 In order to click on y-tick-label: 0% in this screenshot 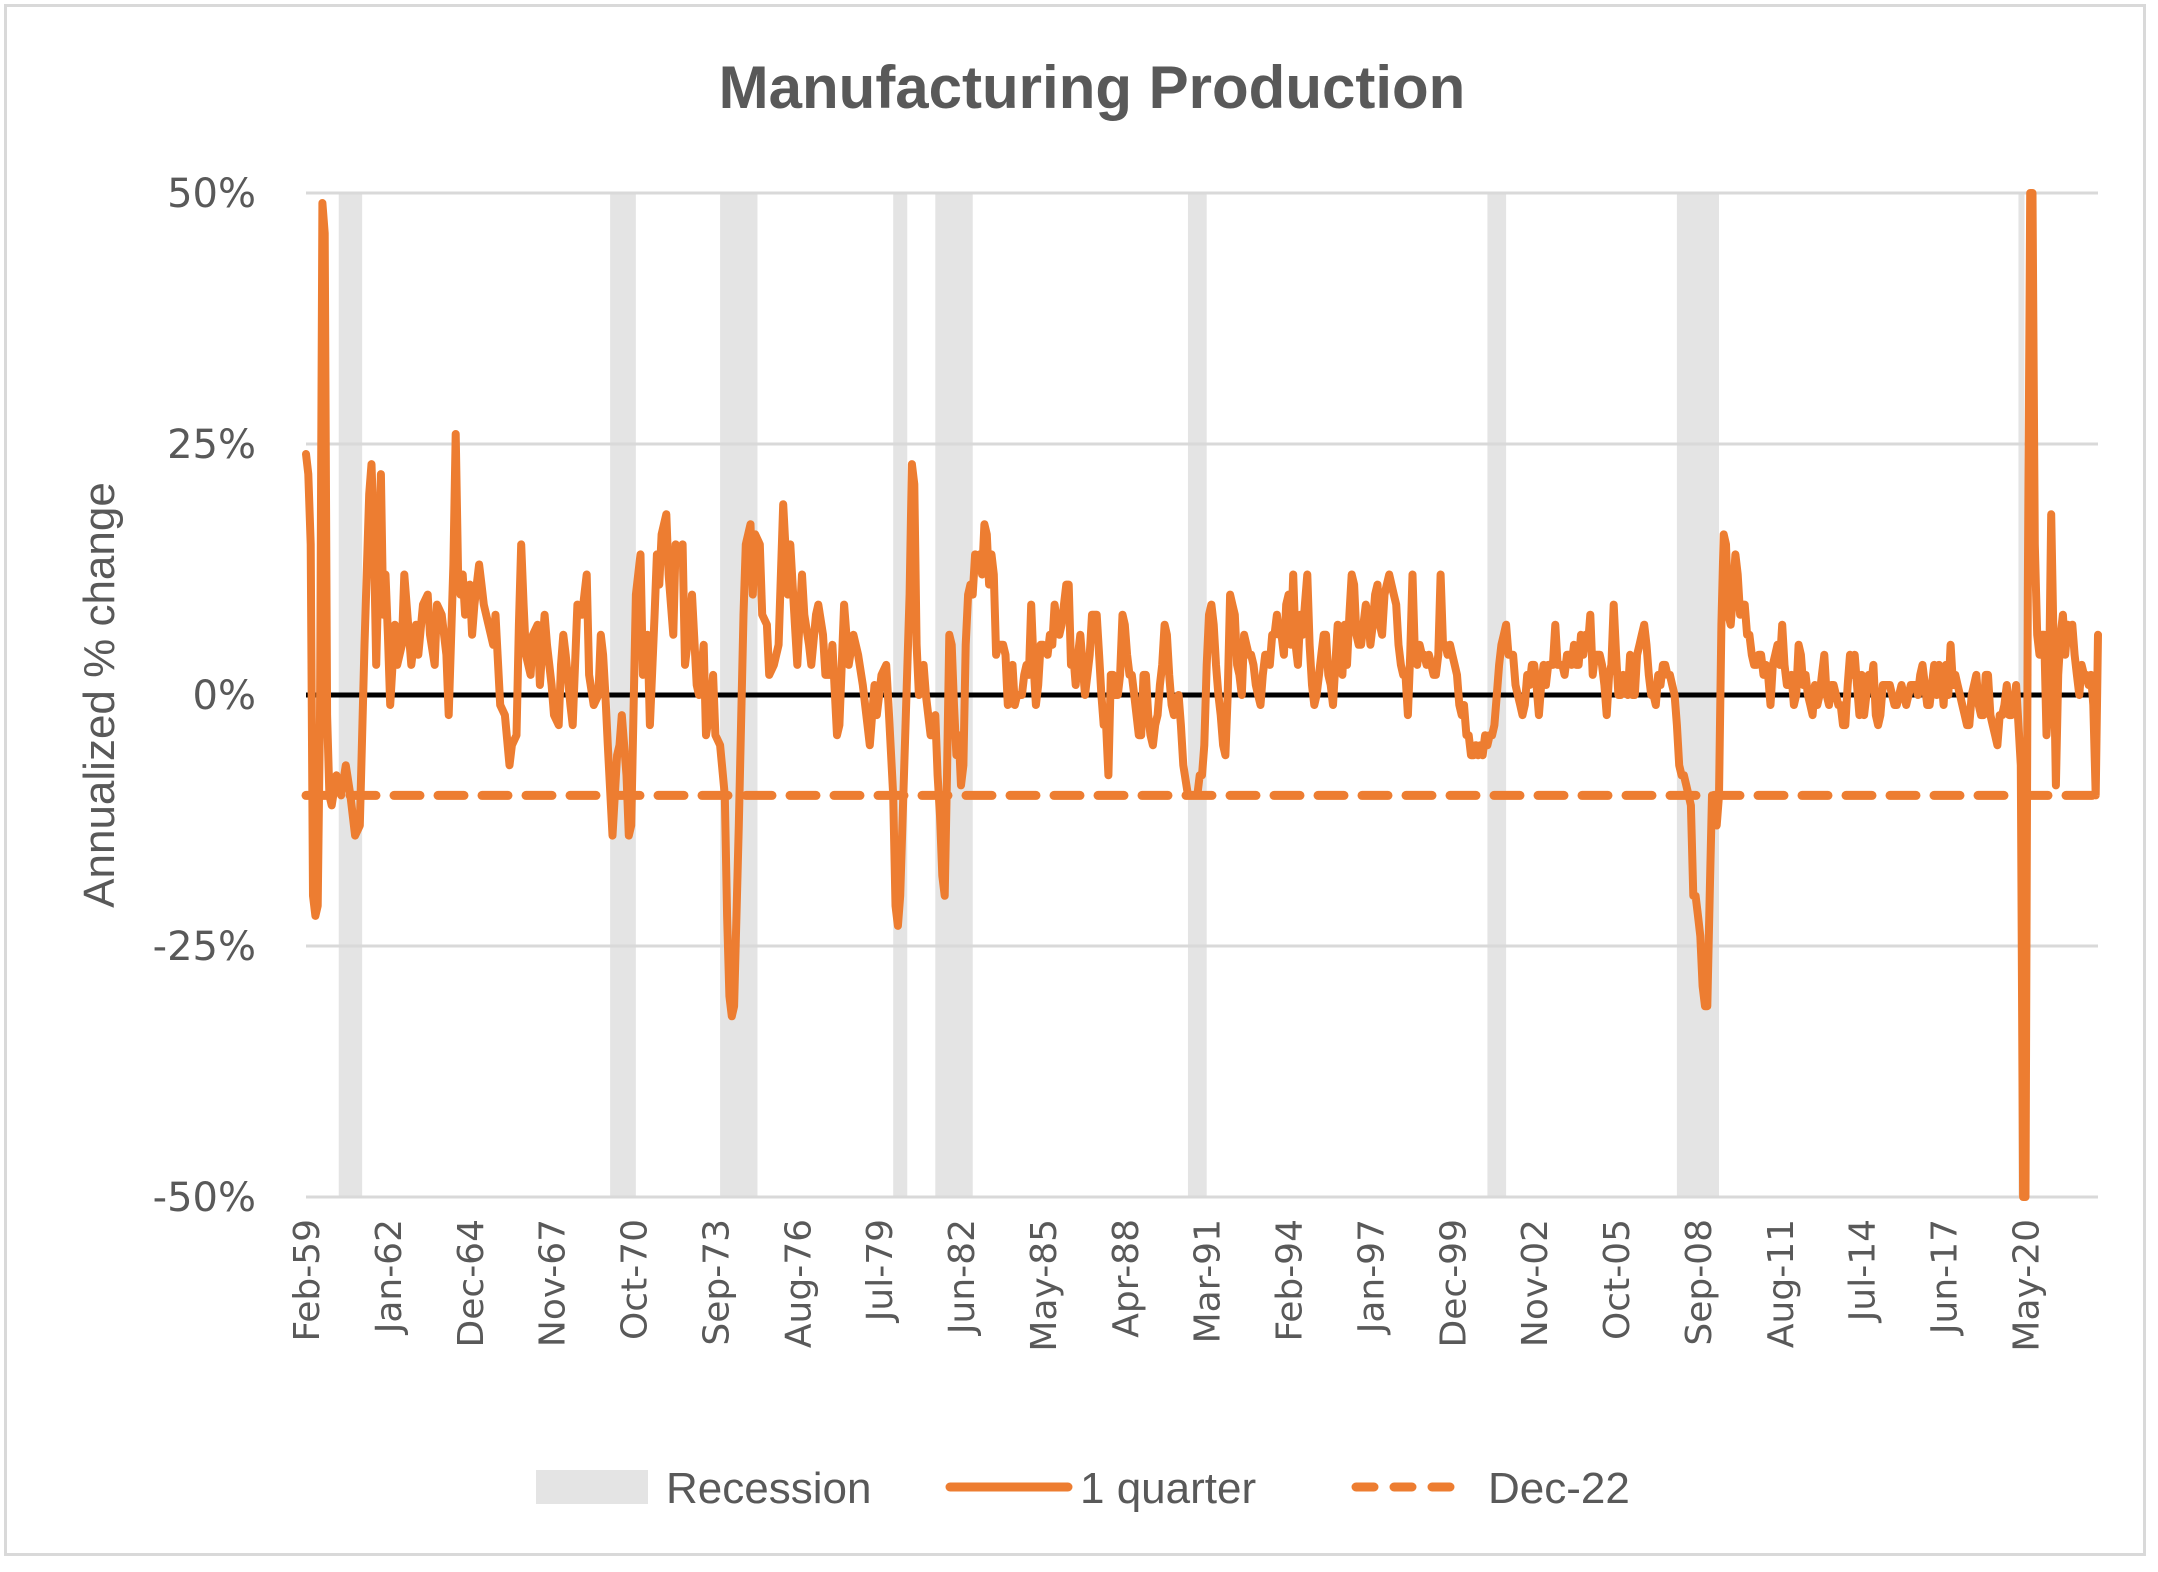, I will do `click(224, 696)`.